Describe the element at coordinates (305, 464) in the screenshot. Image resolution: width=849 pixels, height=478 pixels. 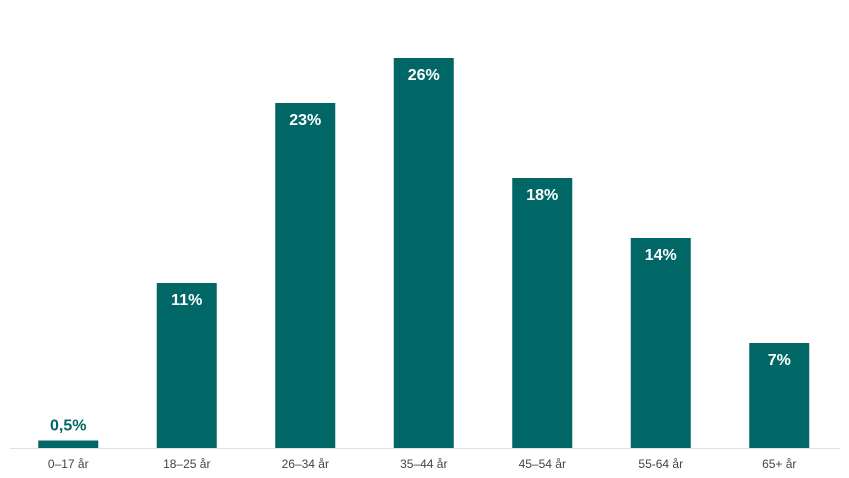
I see `x-tick-label: 26–34 år` at that location.